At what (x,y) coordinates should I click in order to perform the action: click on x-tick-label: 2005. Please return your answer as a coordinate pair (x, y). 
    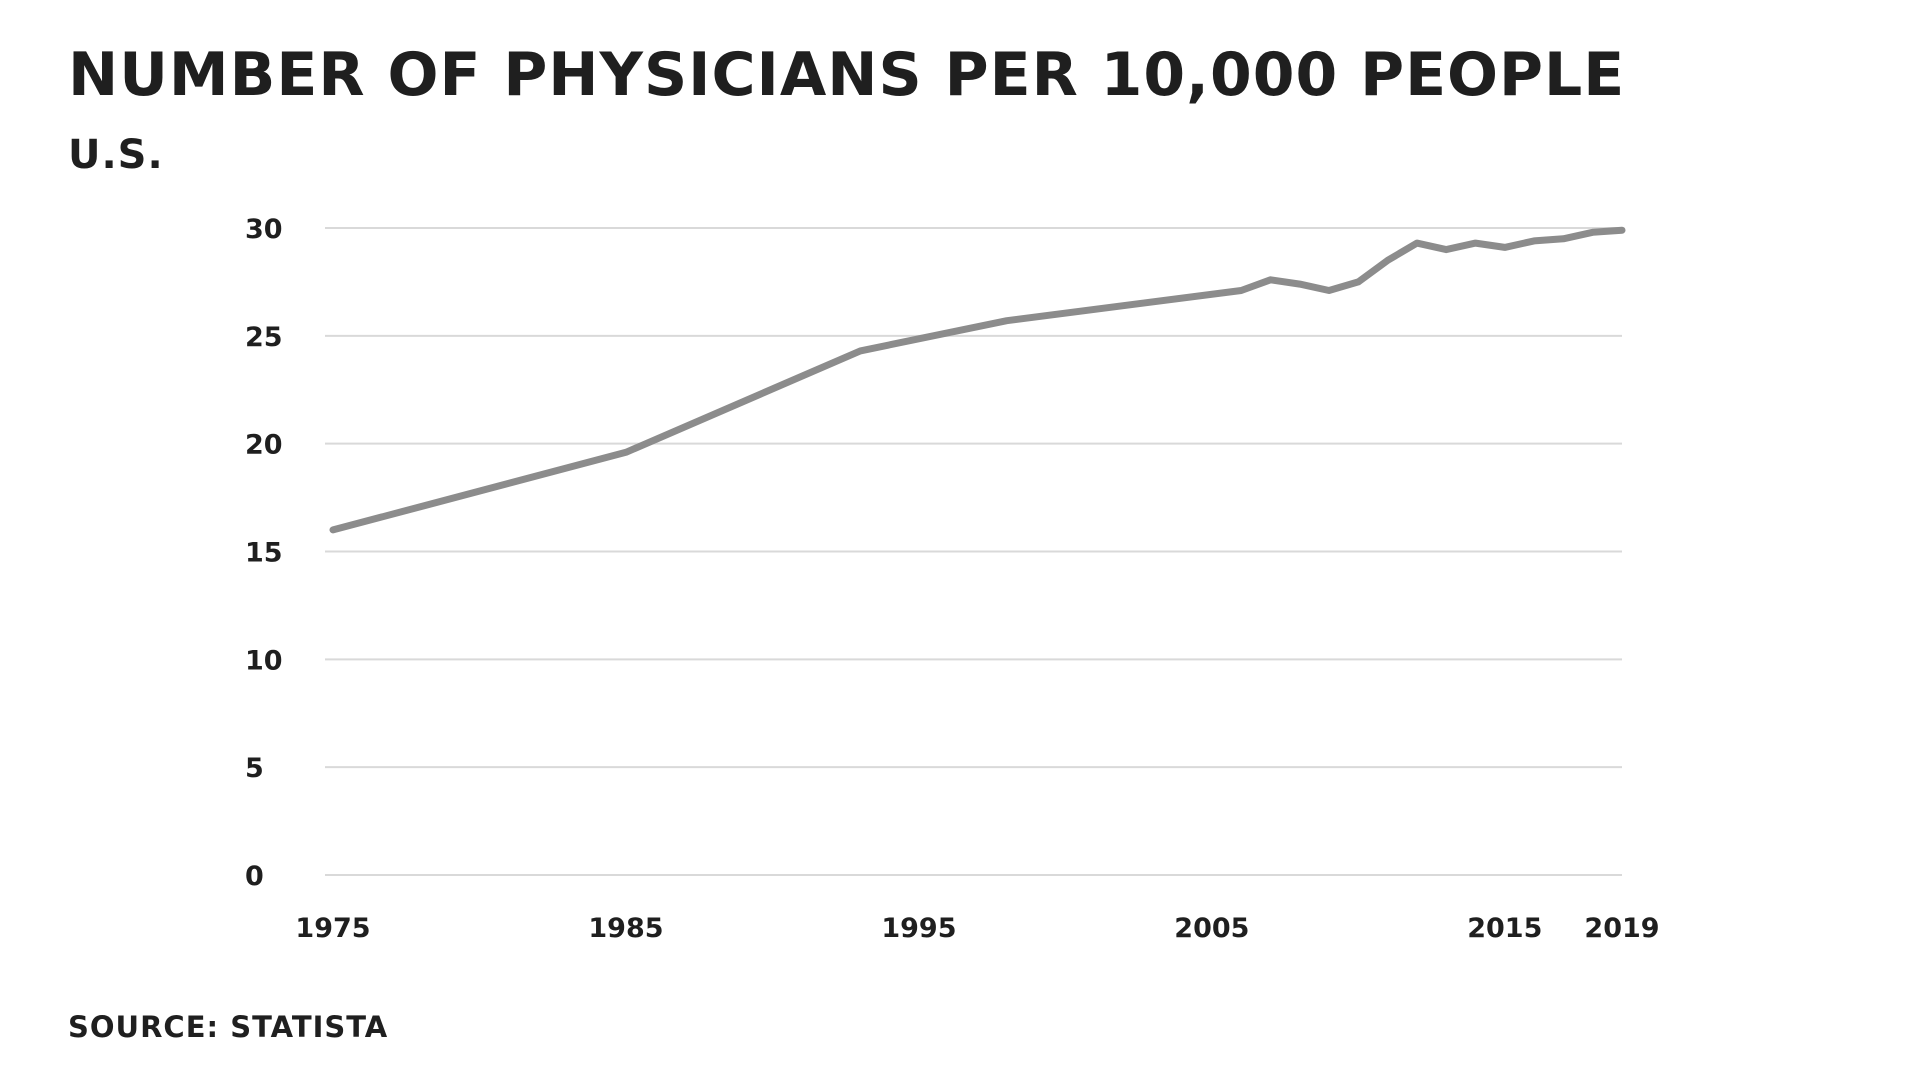
    Looking at the image, I should click on (1211, 928).